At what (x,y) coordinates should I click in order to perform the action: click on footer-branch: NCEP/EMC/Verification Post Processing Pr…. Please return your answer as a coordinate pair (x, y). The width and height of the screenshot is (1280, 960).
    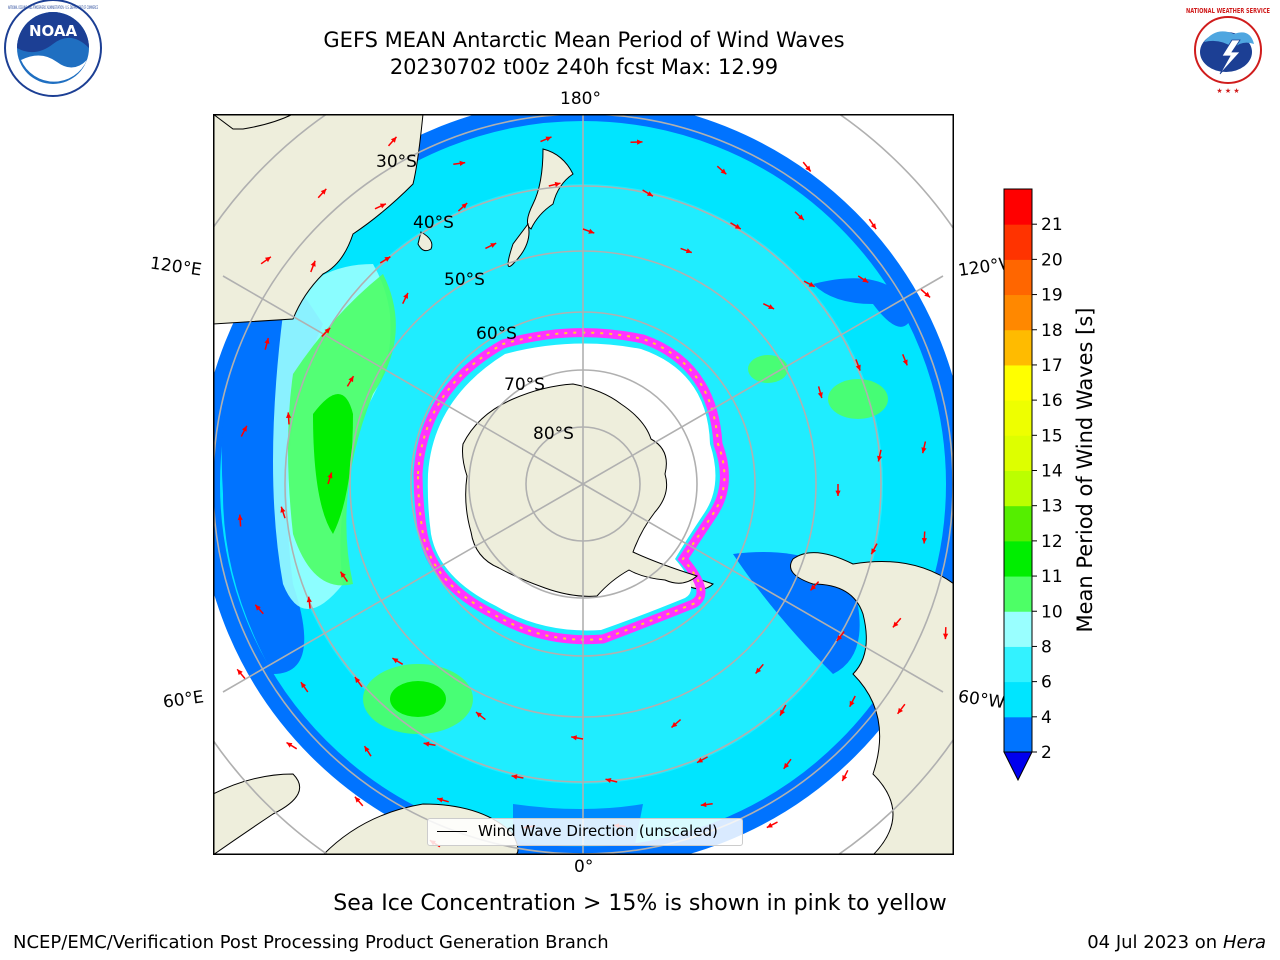
    Looking at the image, I should click on (311, 942).